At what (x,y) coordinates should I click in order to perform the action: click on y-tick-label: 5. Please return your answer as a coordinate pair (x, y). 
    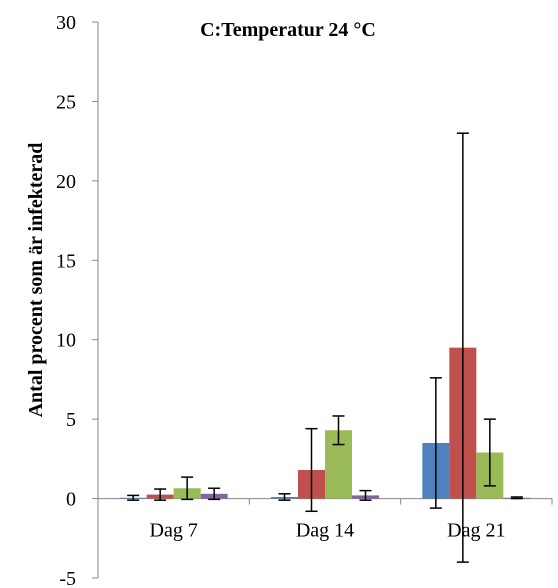
    Looking at the image, I should click on (71, 420).